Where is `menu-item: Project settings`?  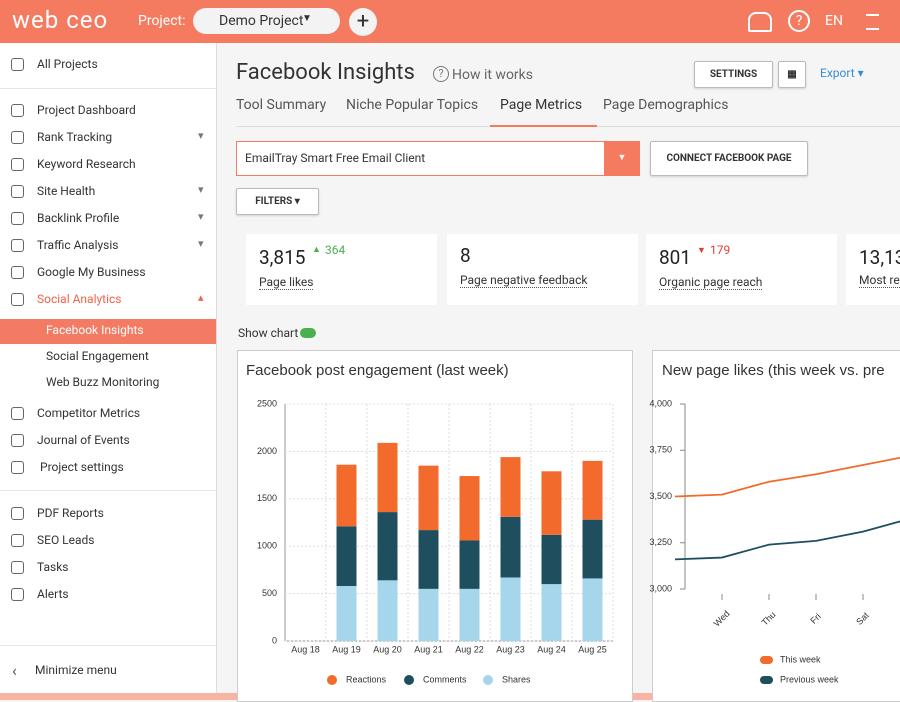
menu-item: Project settings is located at coordinates (82, 467).